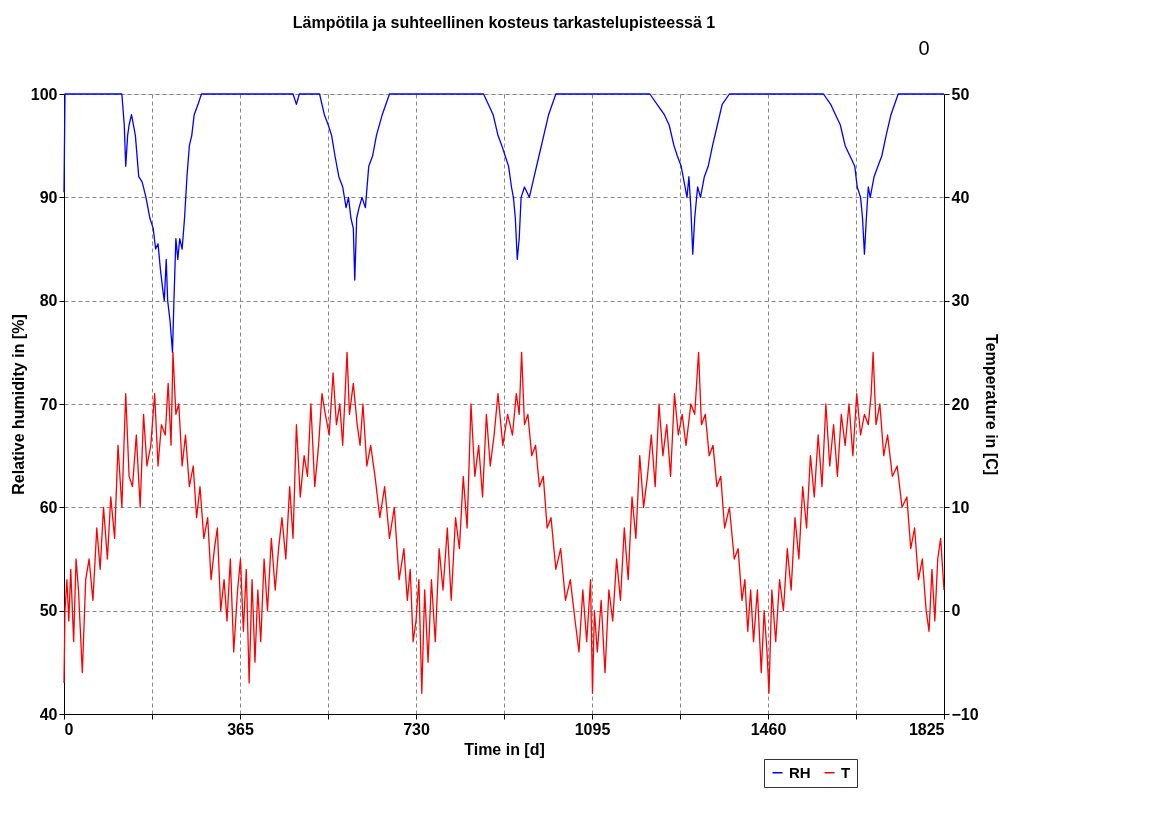 The image size is (1153, 832). Describe the element at coordinates (48, 611) in the screenshot. I see `y-tick-label: 50` at that location.